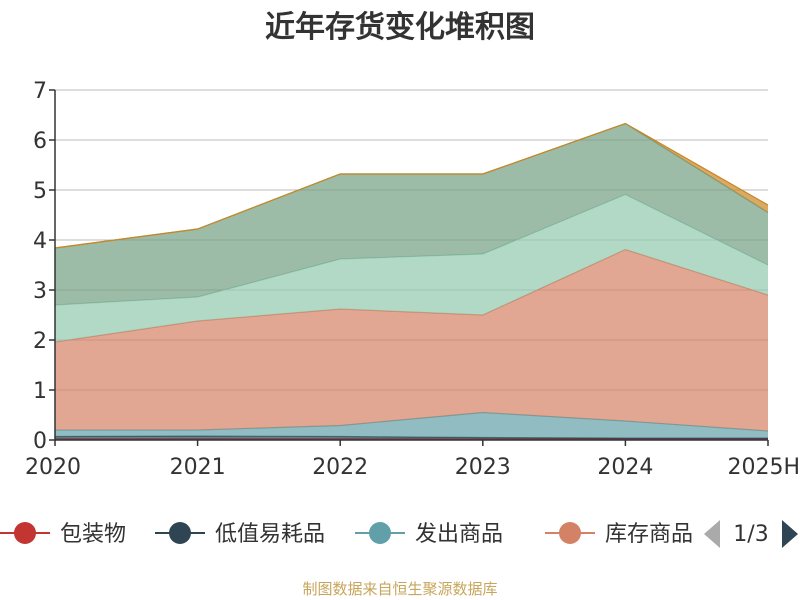  Describe the element at coordinates (459, 534) in the screenshot. I see `legend-label: 发出商品` at that location.